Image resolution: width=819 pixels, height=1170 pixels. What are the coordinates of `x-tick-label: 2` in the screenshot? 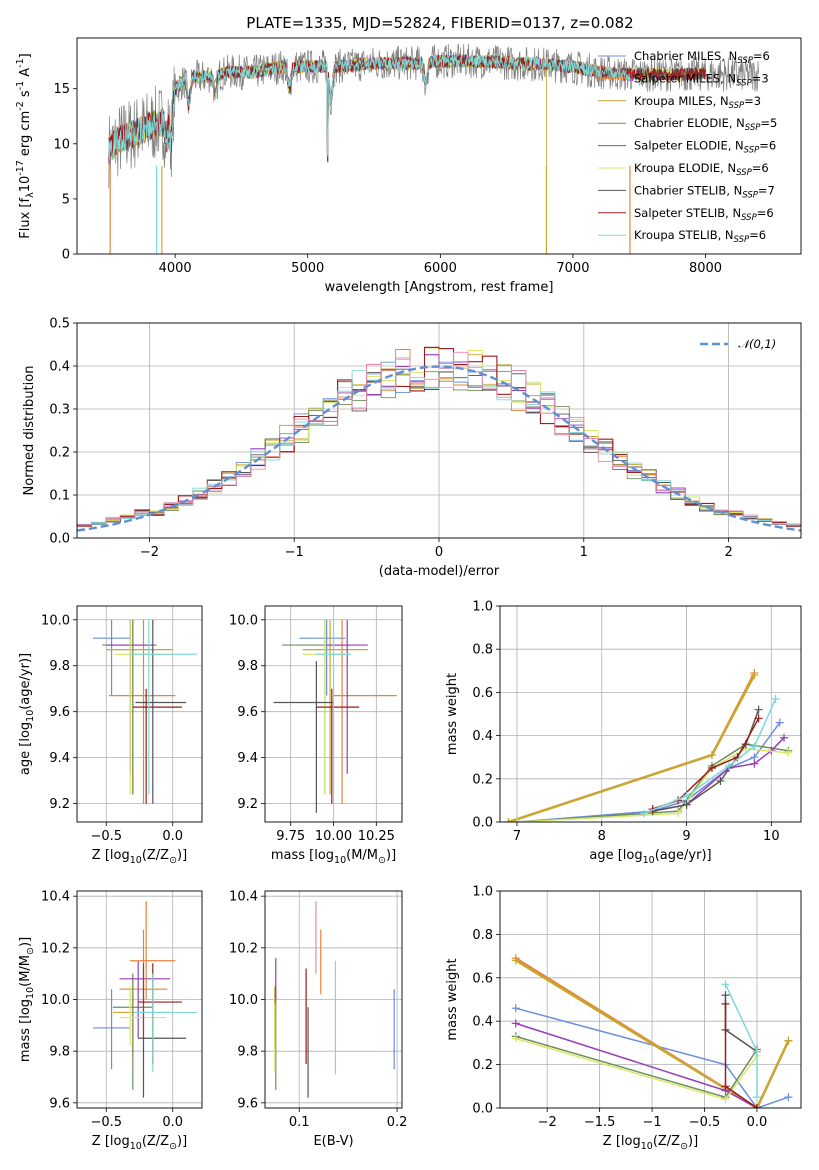 It's located at (728, 552).